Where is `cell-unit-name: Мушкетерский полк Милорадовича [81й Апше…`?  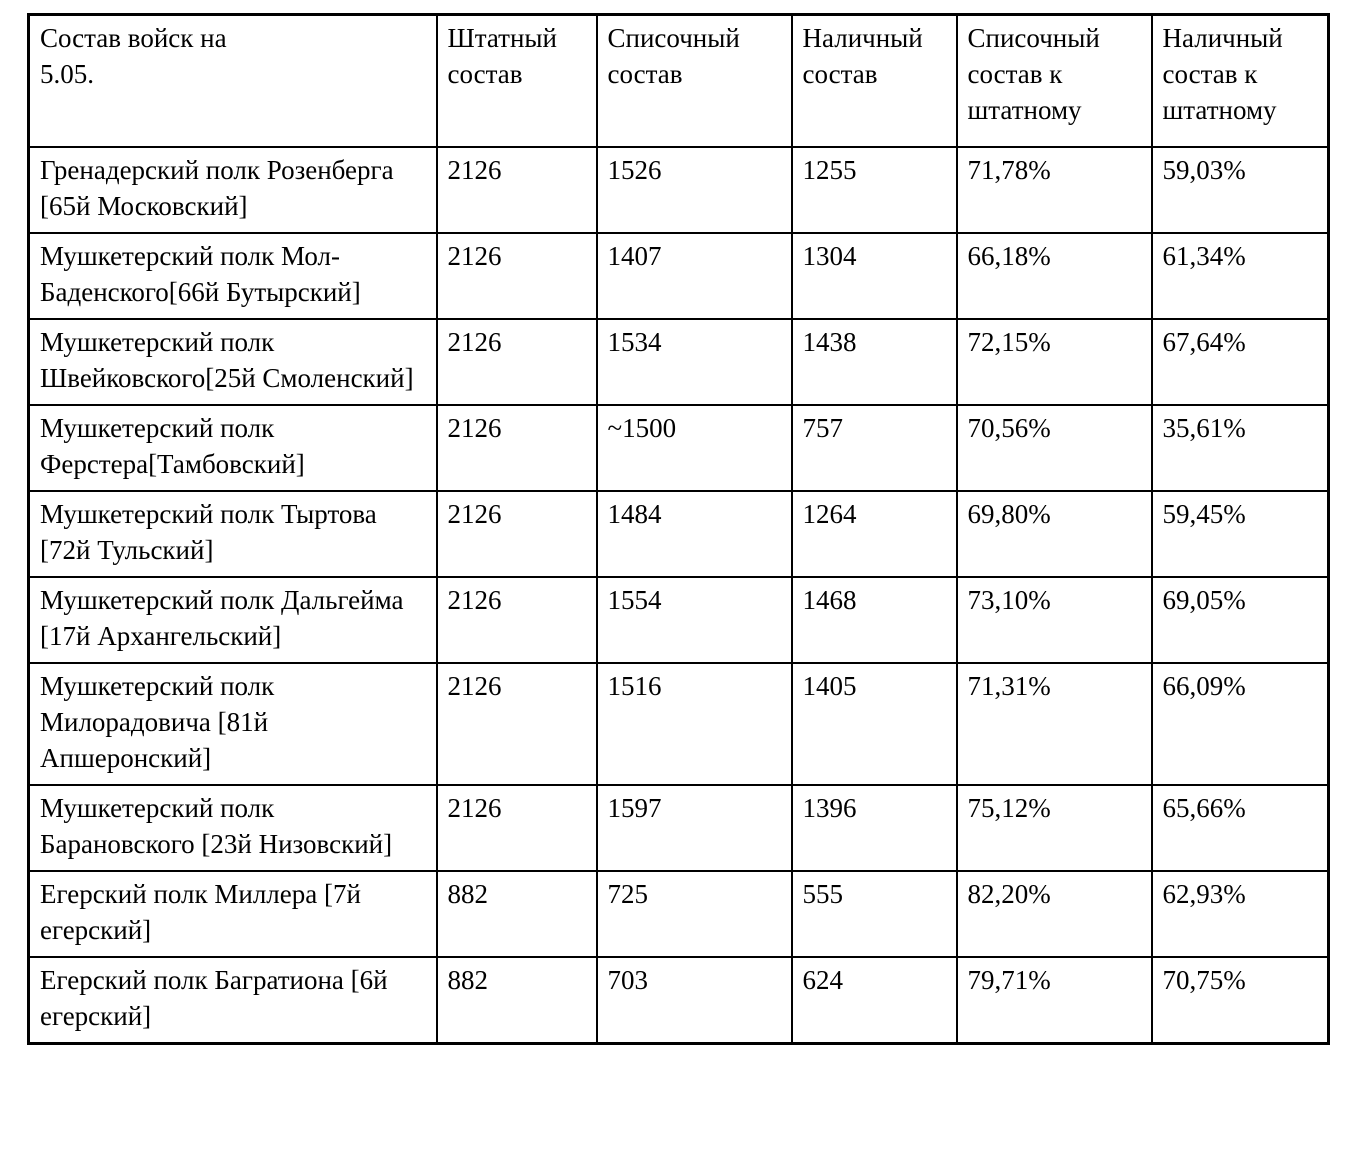
cell-unit-name: Мушкетерский полк Милорадовича [81й Апше… is located at coordinates (232, 724).